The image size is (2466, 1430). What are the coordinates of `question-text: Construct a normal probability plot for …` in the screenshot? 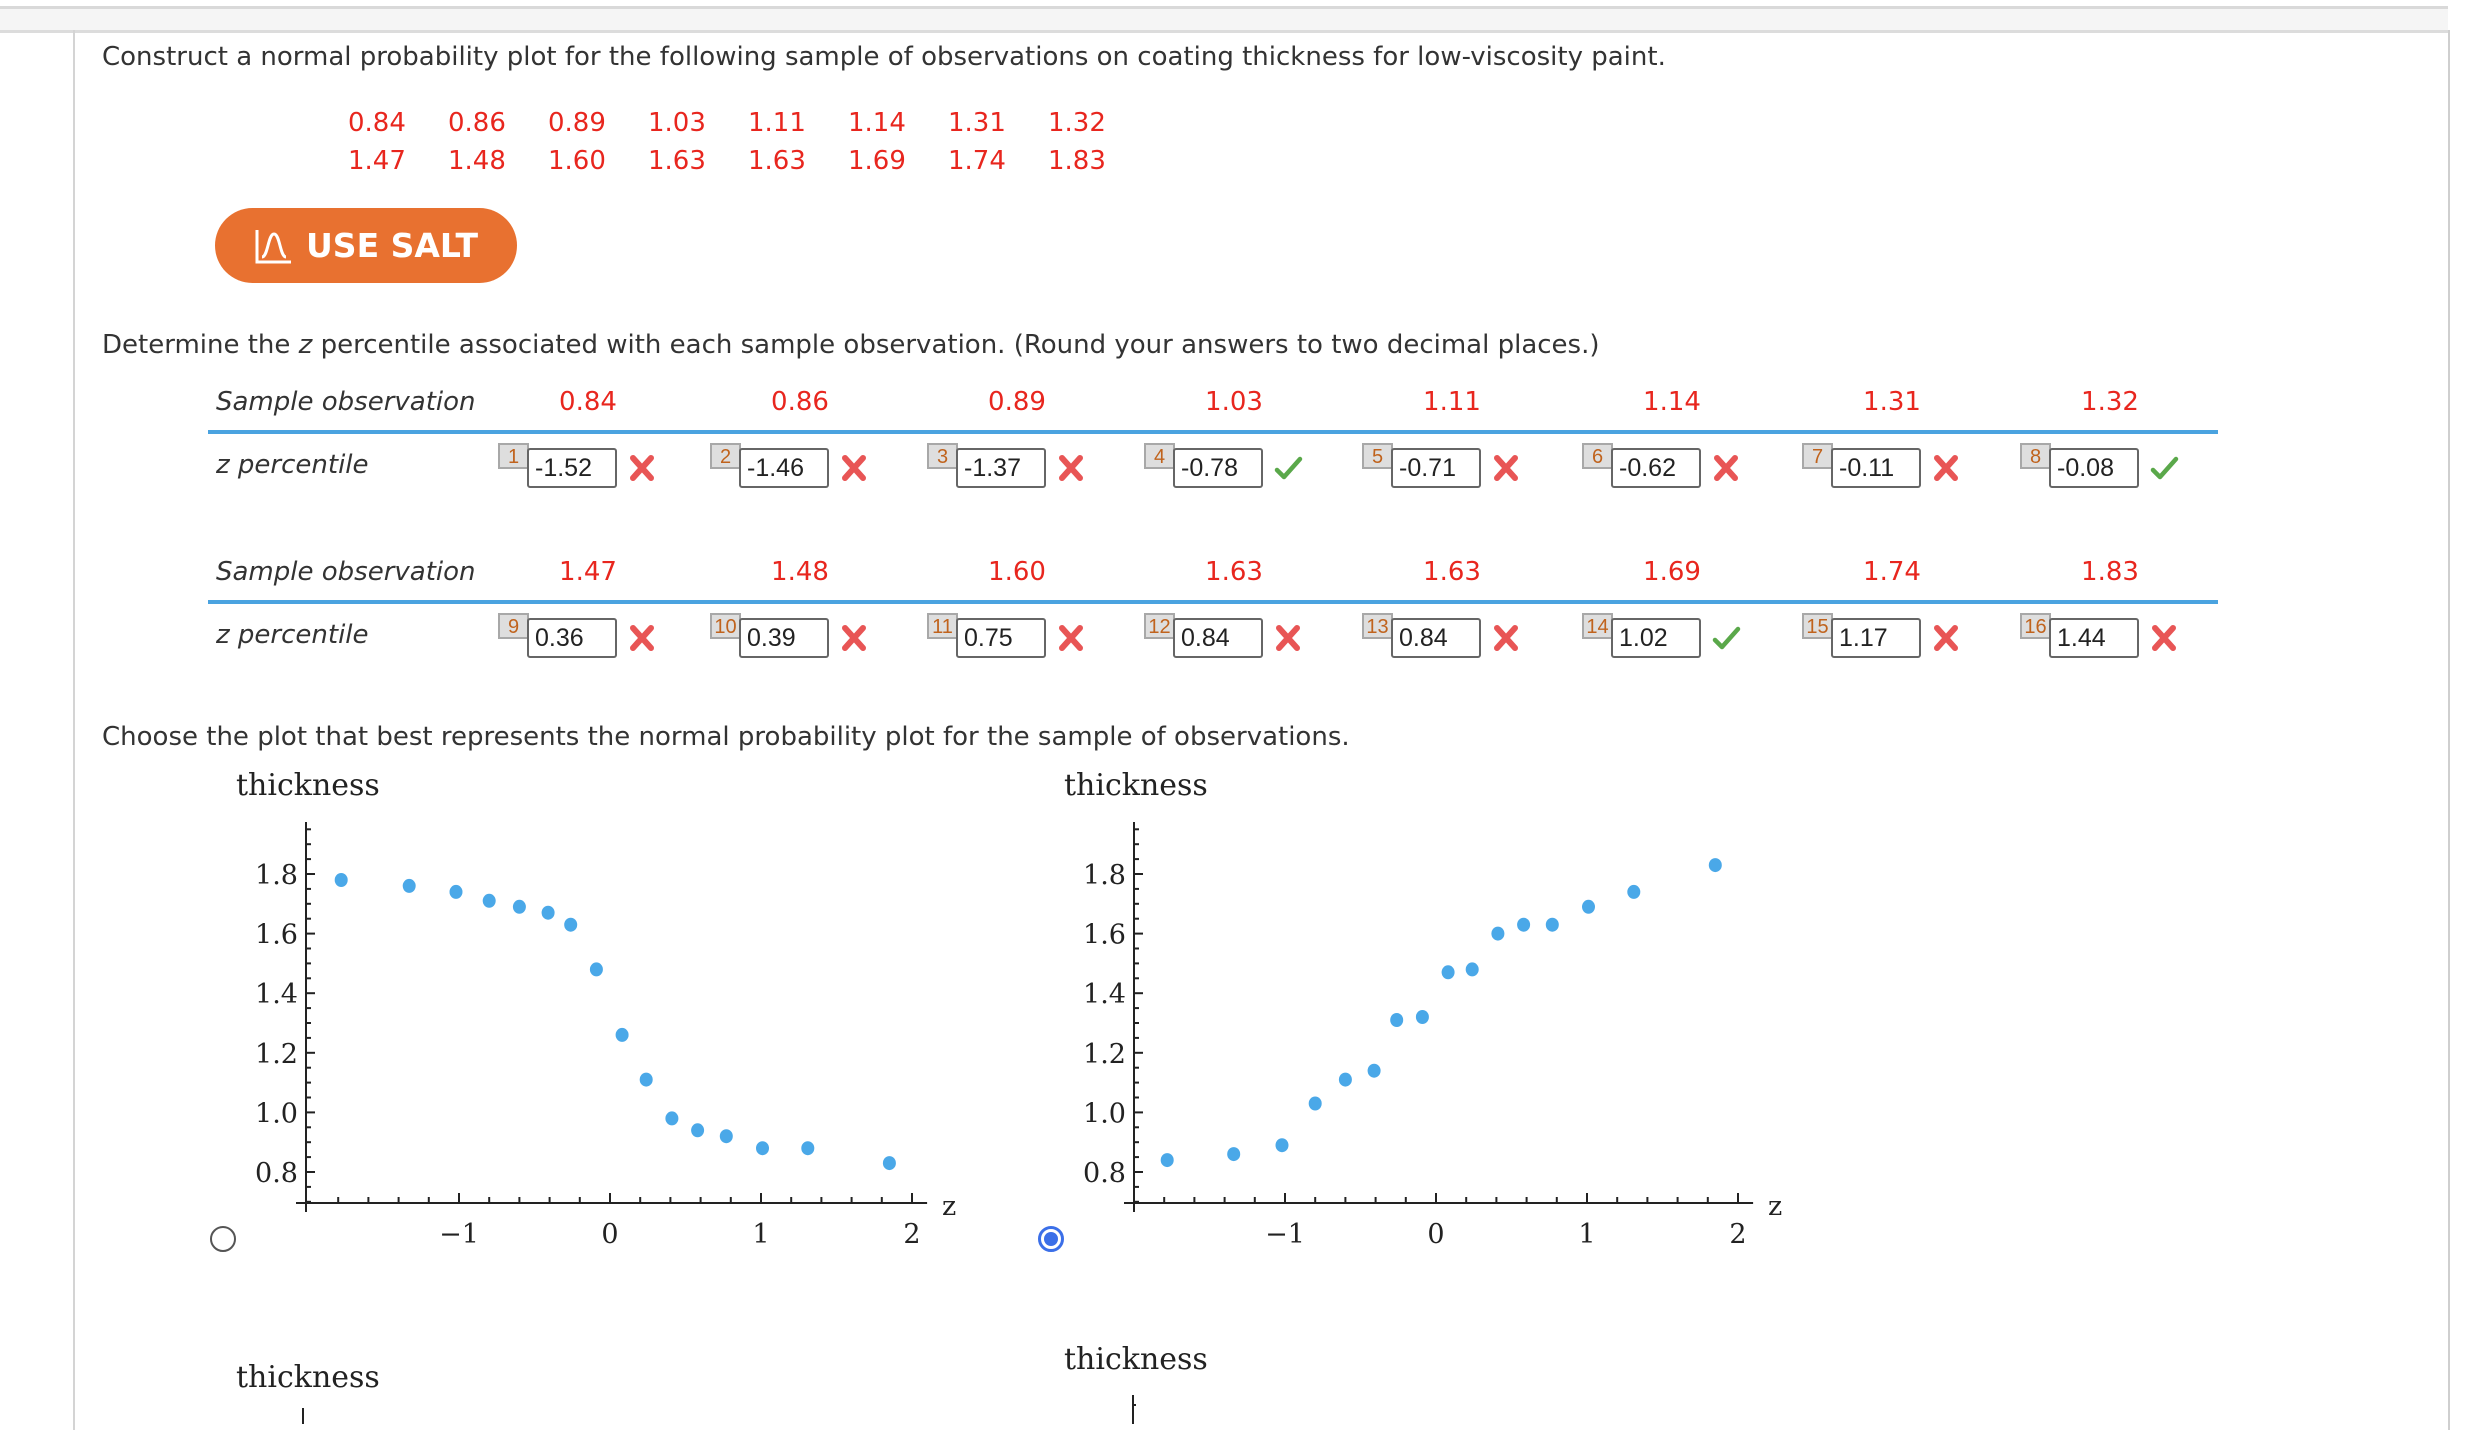 It's located at (884, 57).